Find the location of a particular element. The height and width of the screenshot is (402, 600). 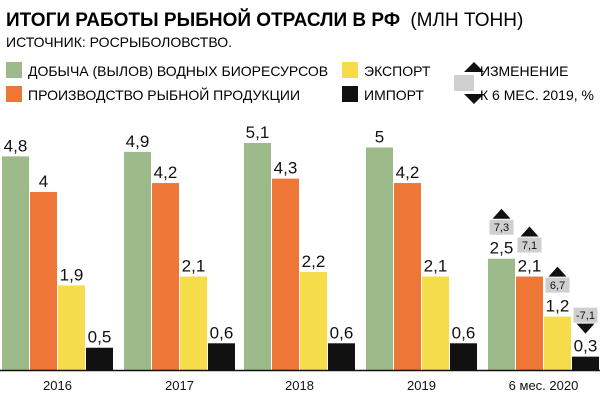

triangle-up-icon is located at coordinates (474, 67).